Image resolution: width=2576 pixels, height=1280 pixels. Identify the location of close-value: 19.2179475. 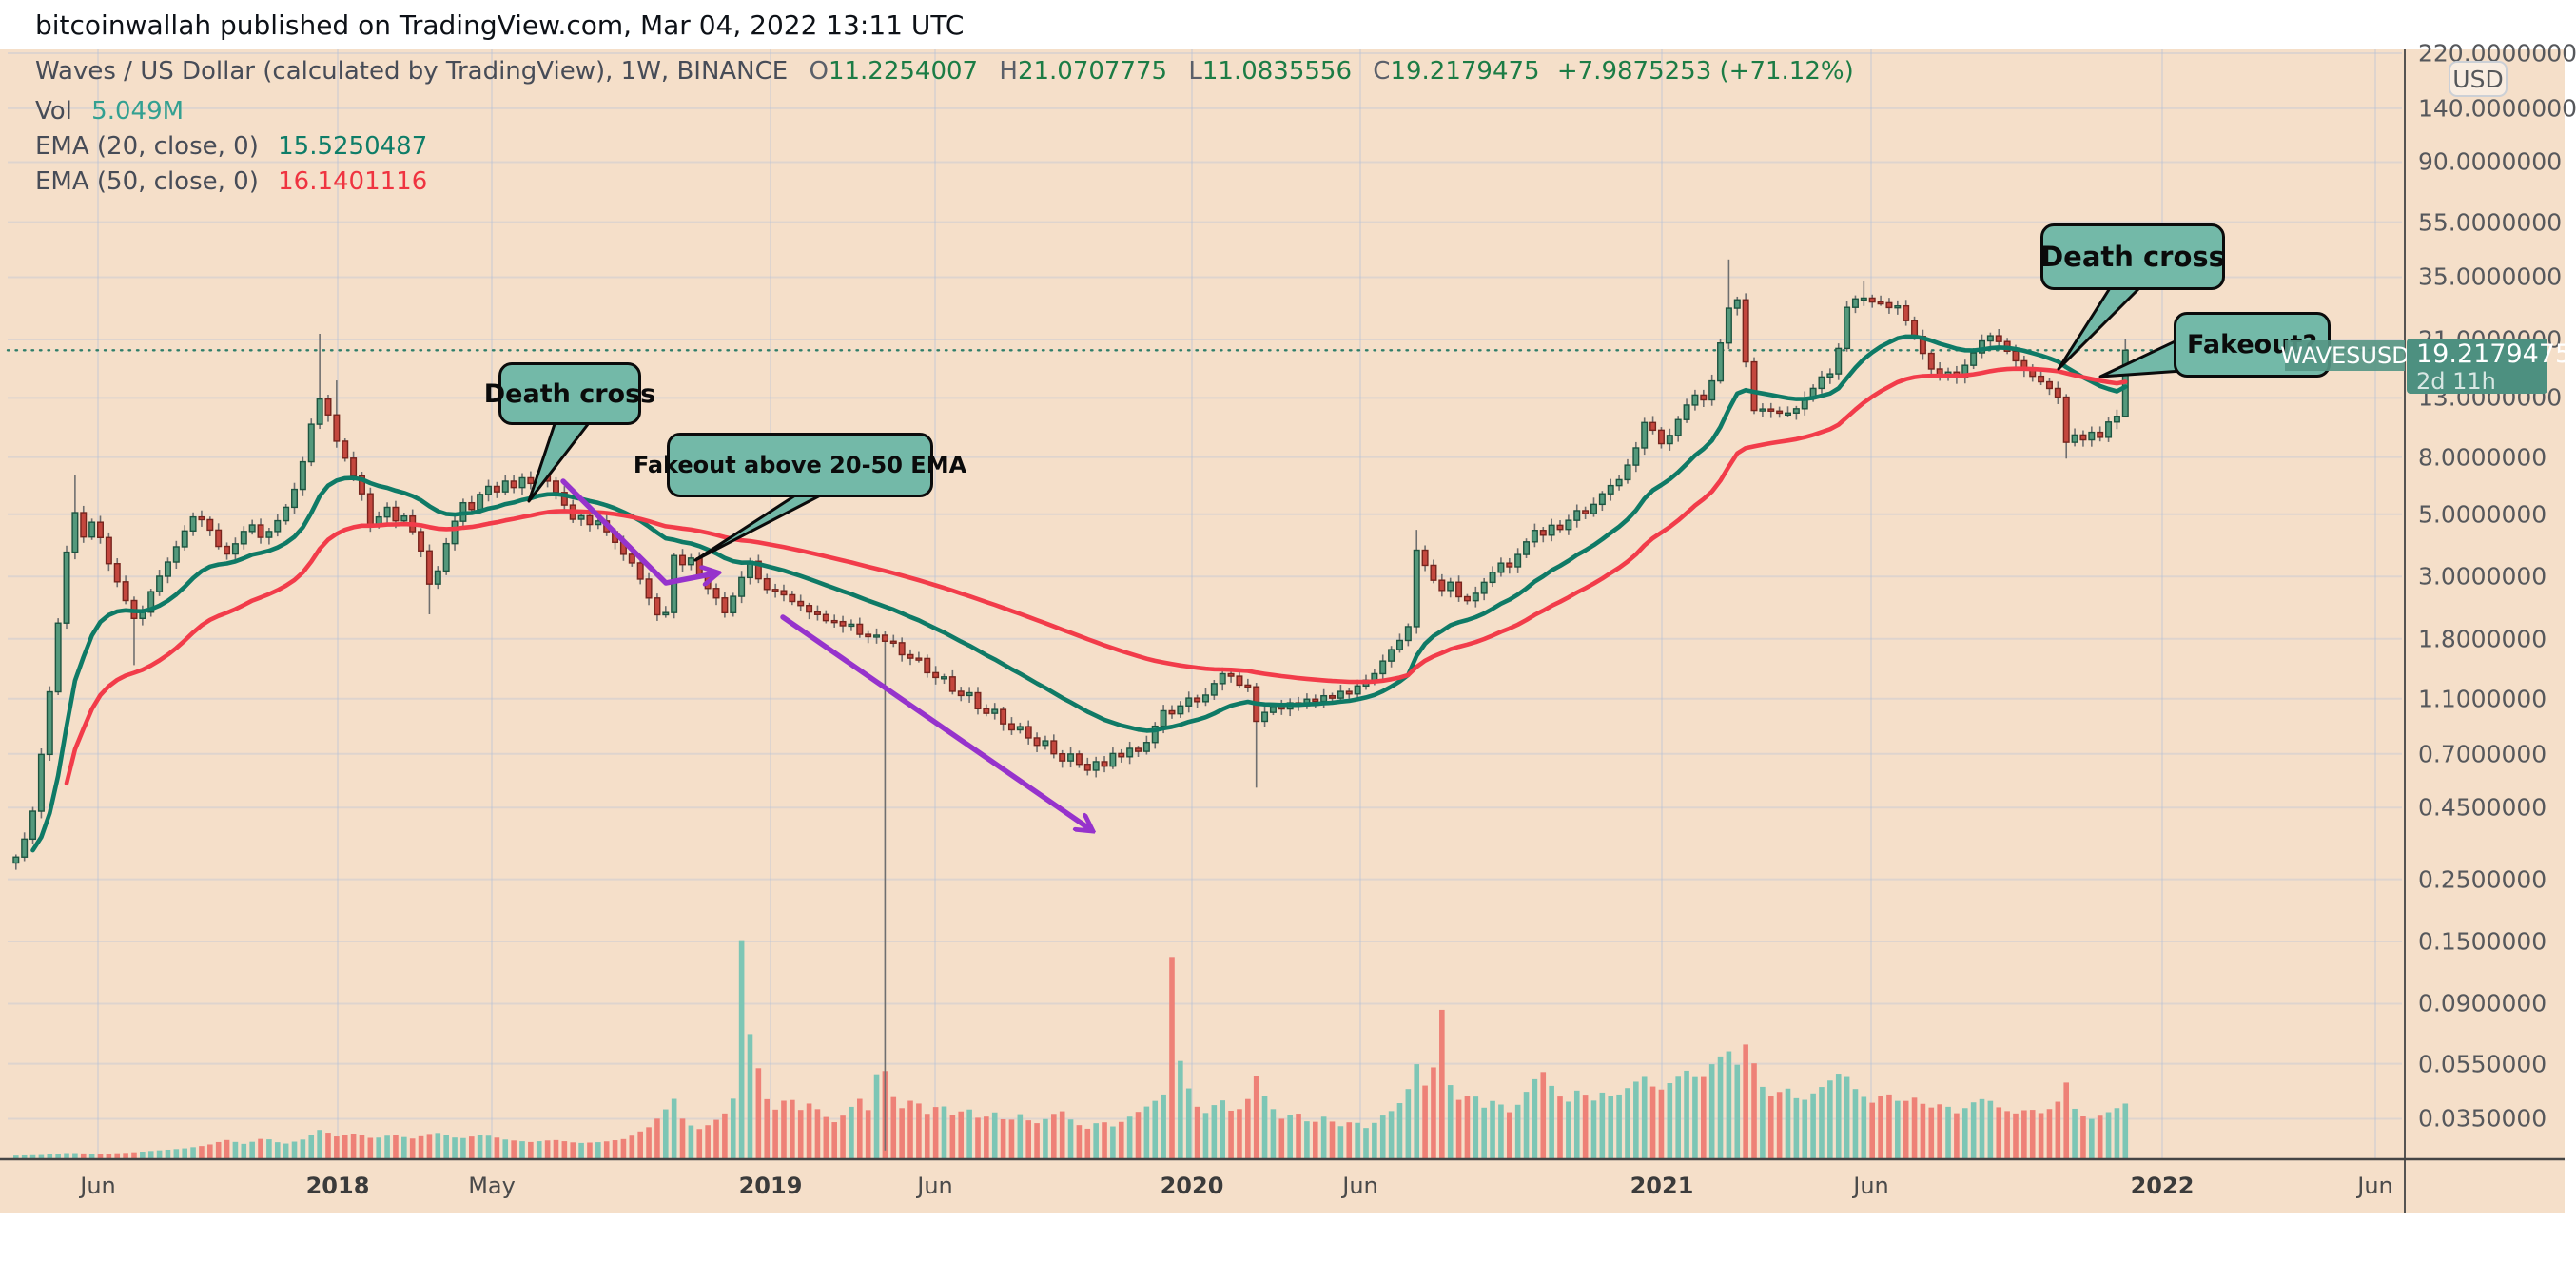
(1465, 71).